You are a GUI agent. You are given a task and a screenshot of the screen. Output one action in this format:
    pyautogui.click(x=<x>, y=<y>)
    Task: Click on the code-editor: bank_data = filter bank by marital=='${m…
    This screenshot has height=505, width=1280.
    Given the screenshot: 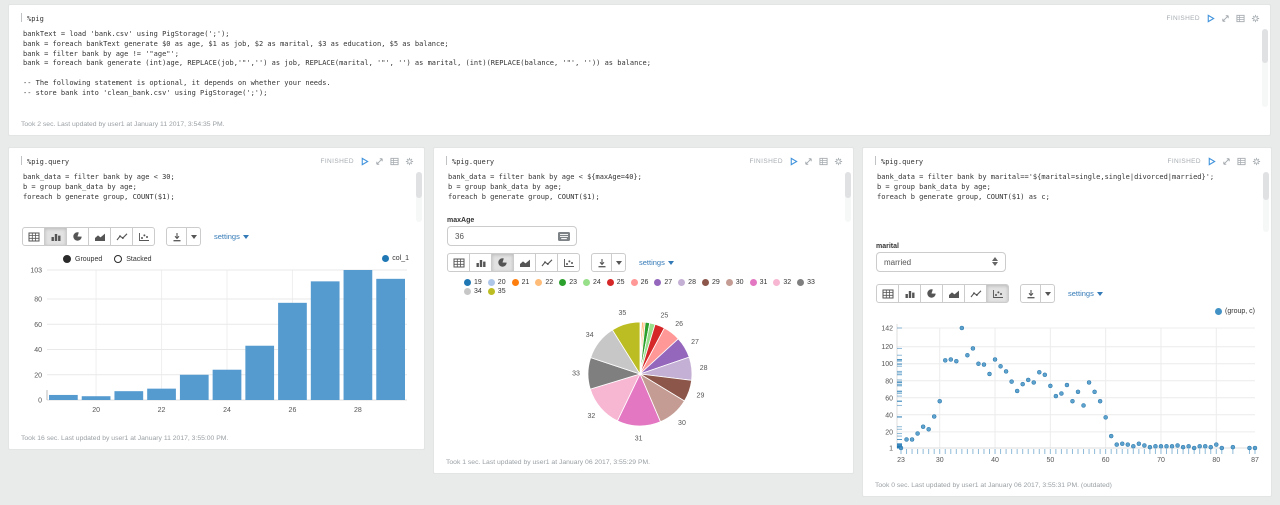 What is the action you would take?
    pyautogui.click(x=1045, y=187)
    